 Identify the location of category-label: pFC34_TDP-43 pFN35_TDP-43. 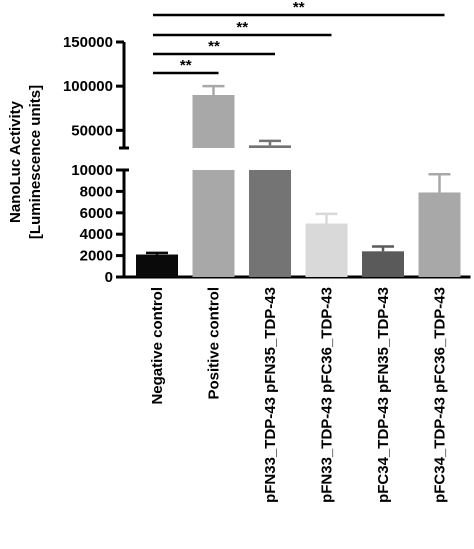
(383, 395).